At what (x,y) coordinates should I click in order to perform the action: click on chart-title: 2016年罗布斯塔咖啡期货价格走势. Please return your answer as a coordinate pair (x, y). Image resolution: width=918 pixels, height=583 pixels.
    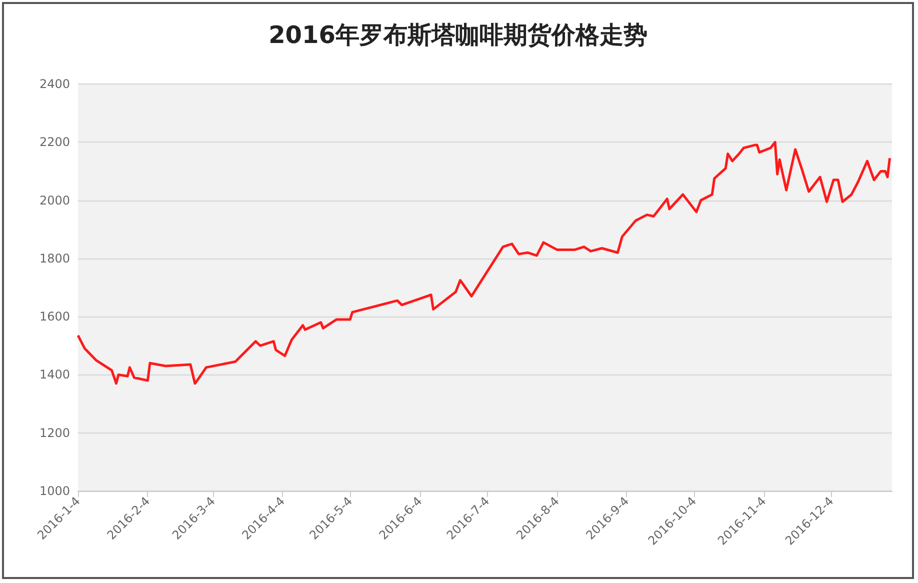
    Looking at the image, I should click on (458, 35).